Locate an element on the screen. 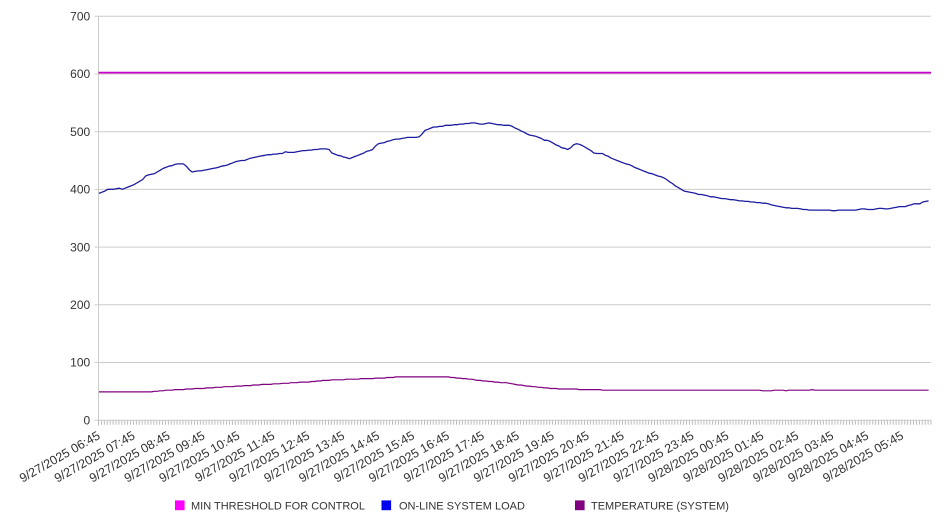 The width and height of the screenshot is (946, 531). svg-text: 400 is located at coordinates (80, 190).